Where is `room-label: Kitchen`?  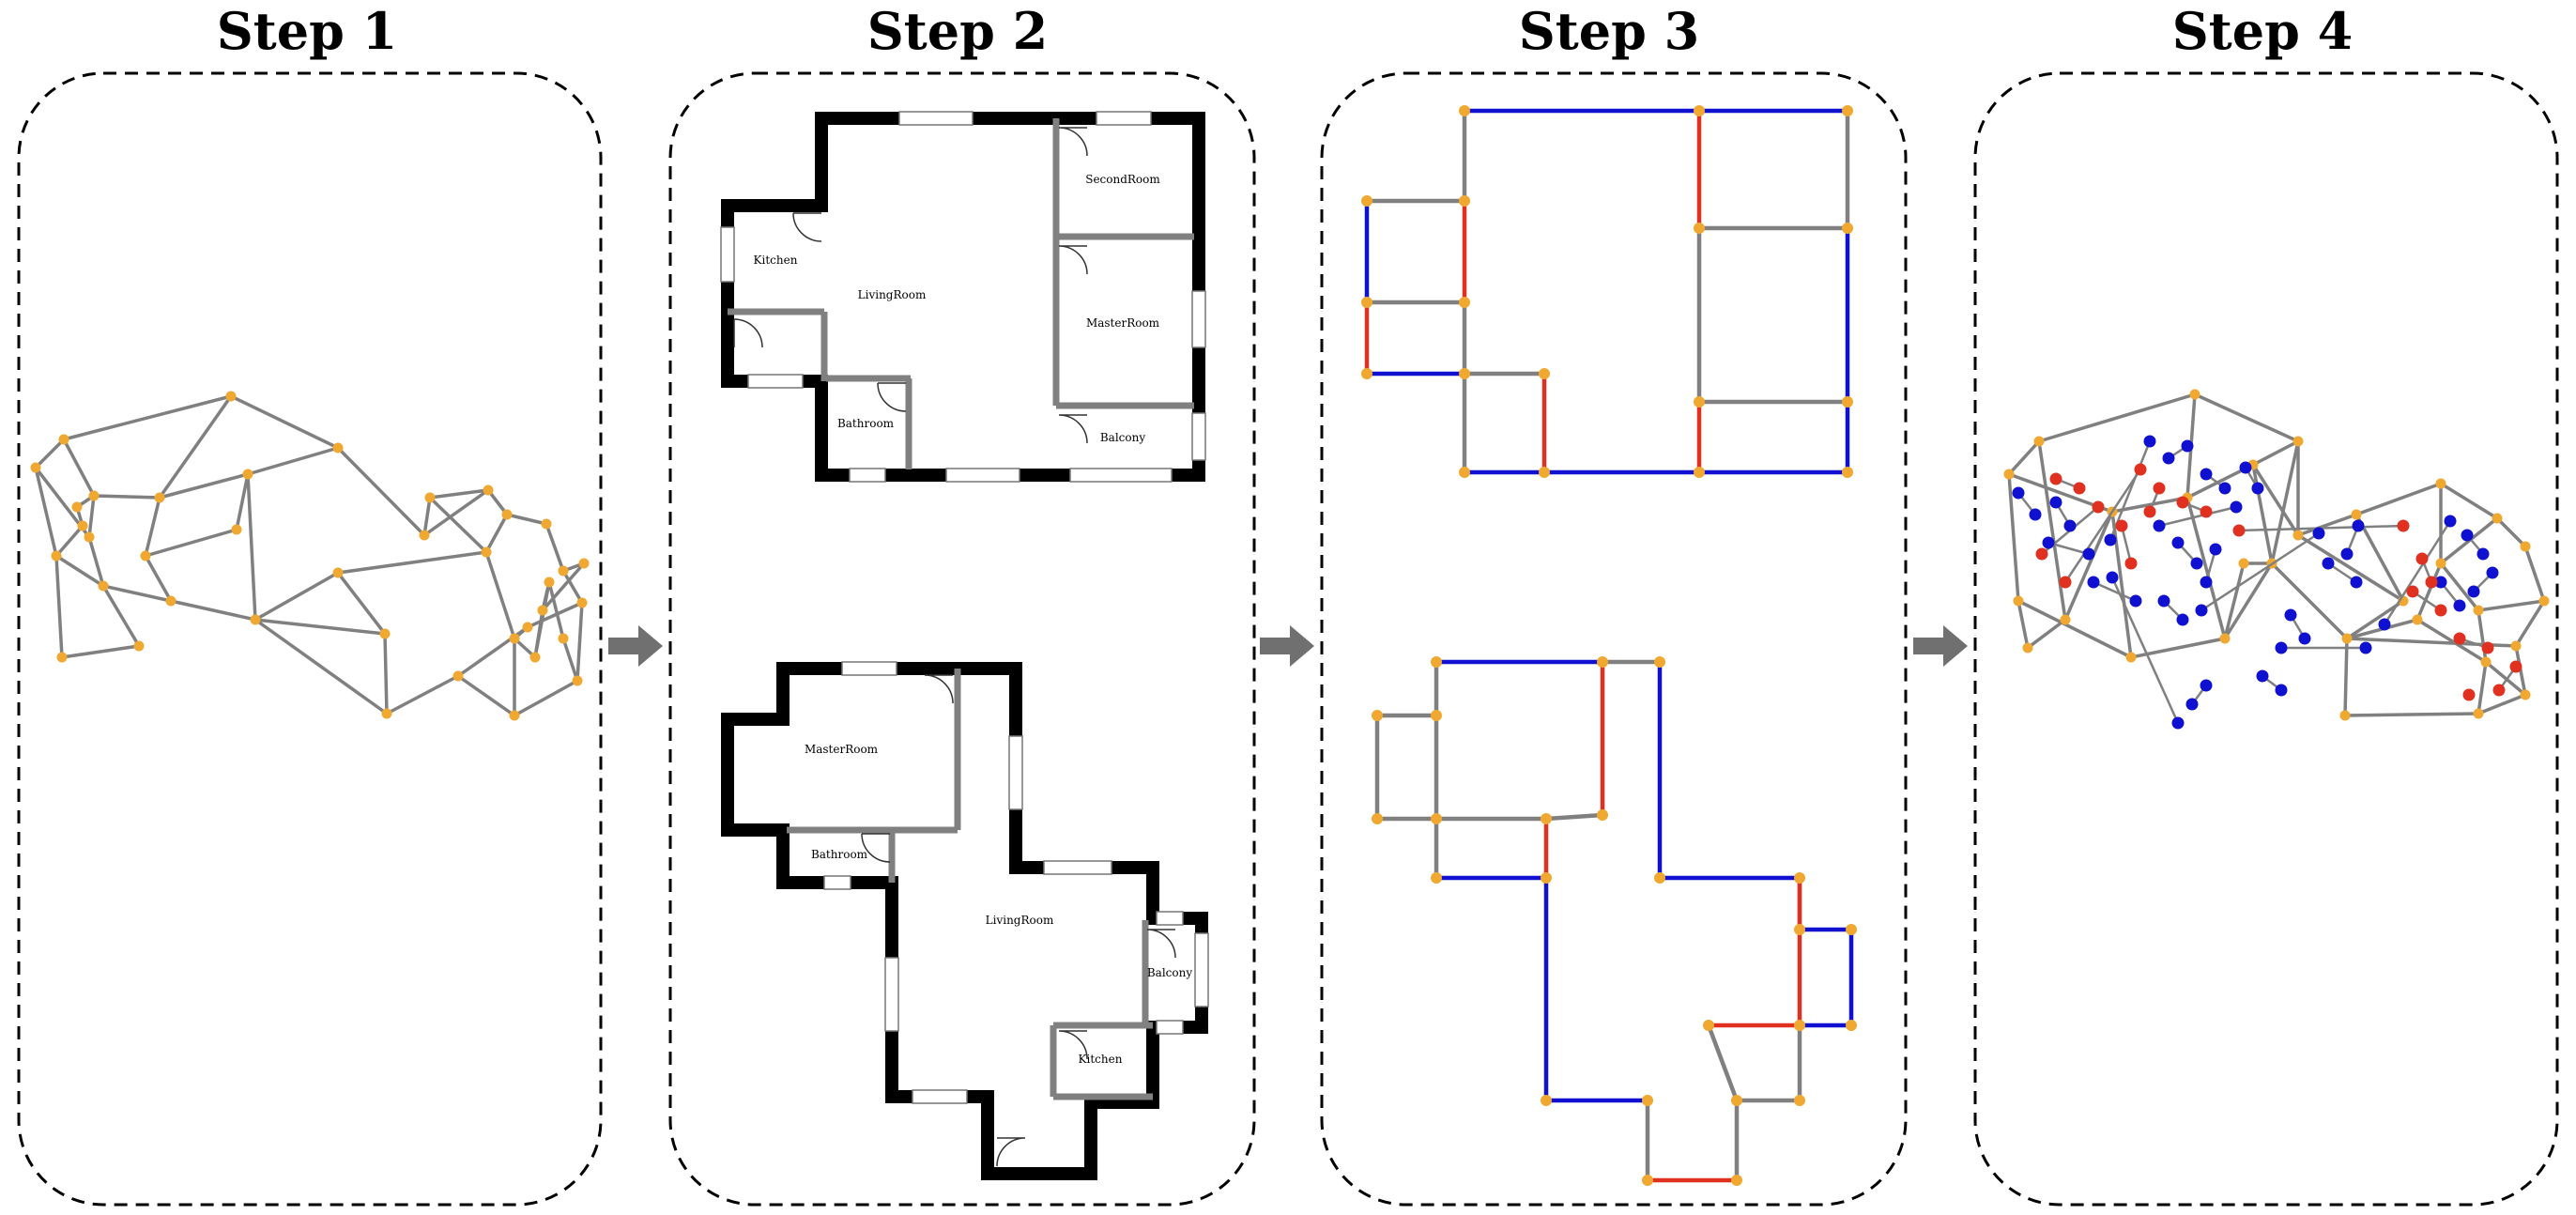
room-label: Kitchen is located at coordinates (776, 261).